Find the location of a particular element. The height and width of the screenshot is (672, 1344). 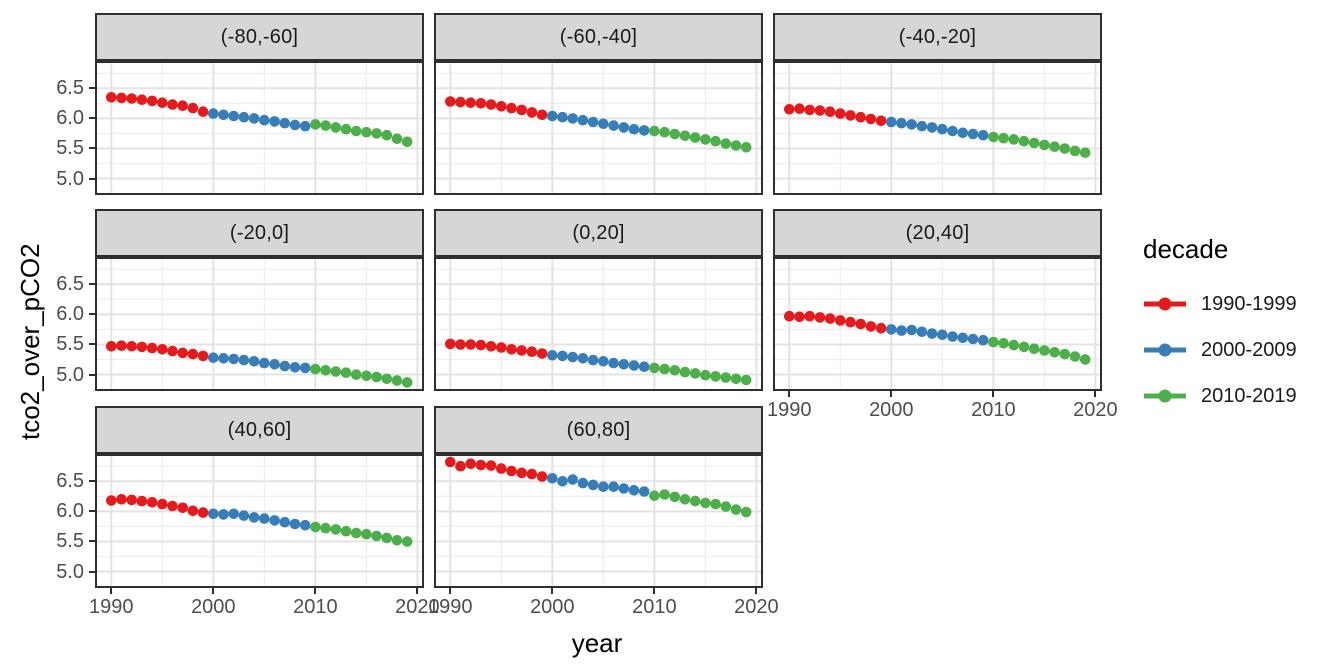

legend-item-label: 2000-2009 is located at coordinates (1249, 349).